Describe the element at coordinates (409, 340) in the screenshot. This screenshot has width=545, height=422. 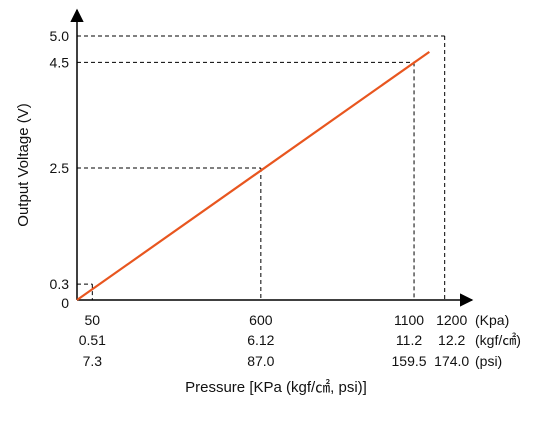
I see `x-tick-label-kgf: 11.2` at that location.